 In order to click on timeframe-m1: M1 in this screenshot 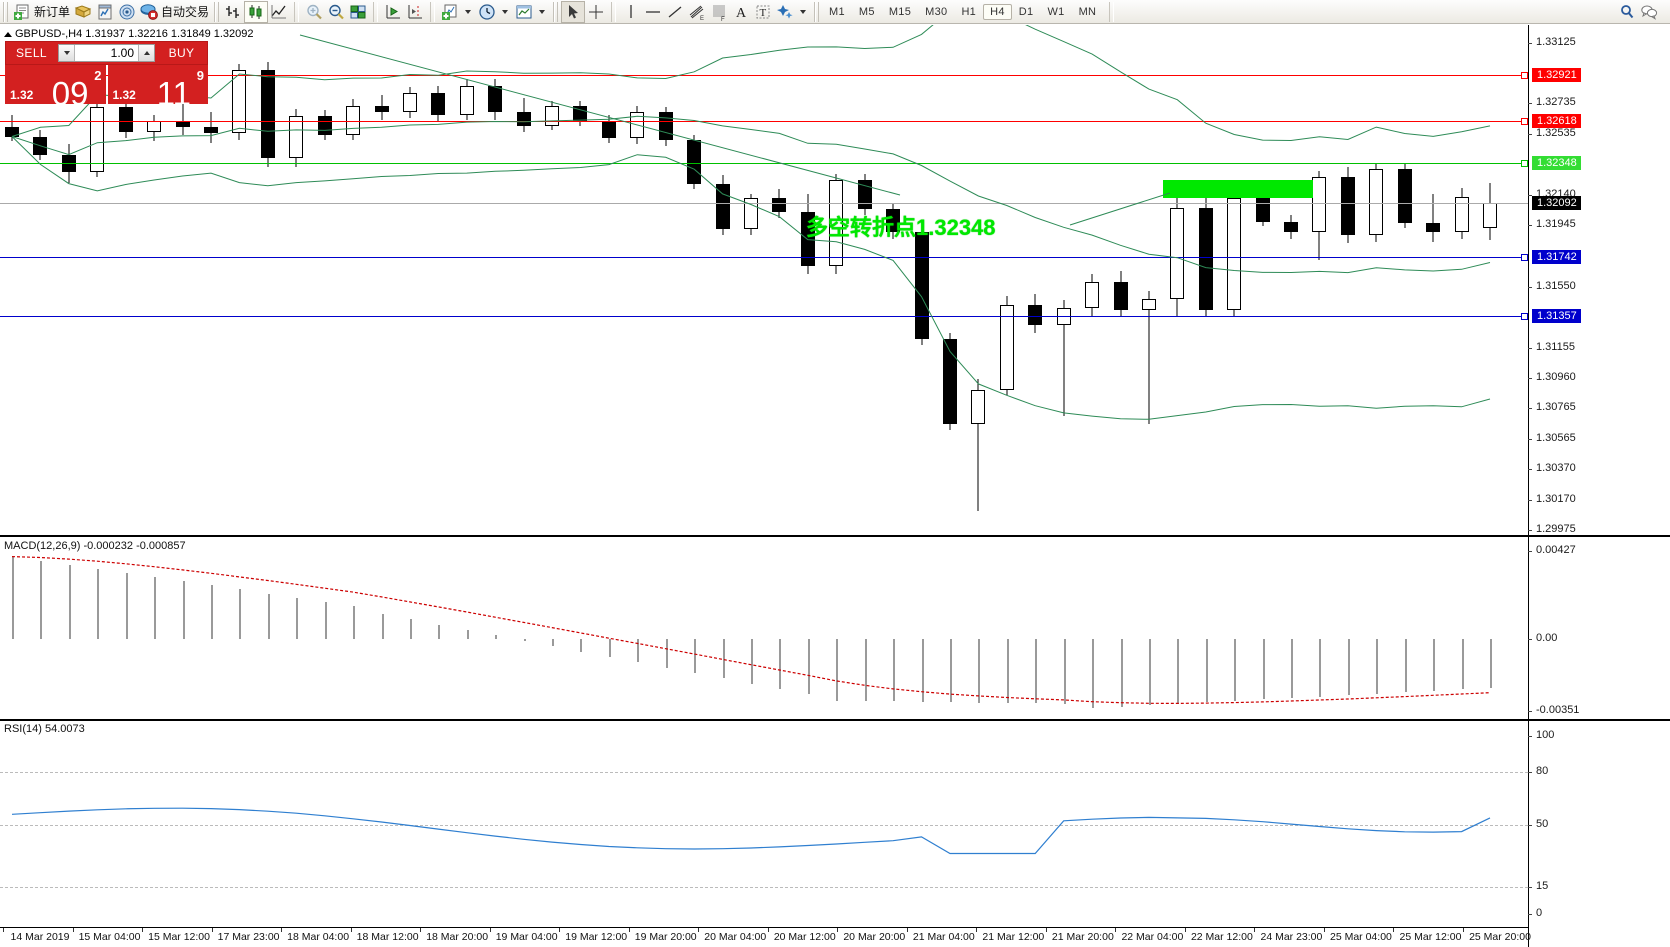, I will do `click(837, 11)`.